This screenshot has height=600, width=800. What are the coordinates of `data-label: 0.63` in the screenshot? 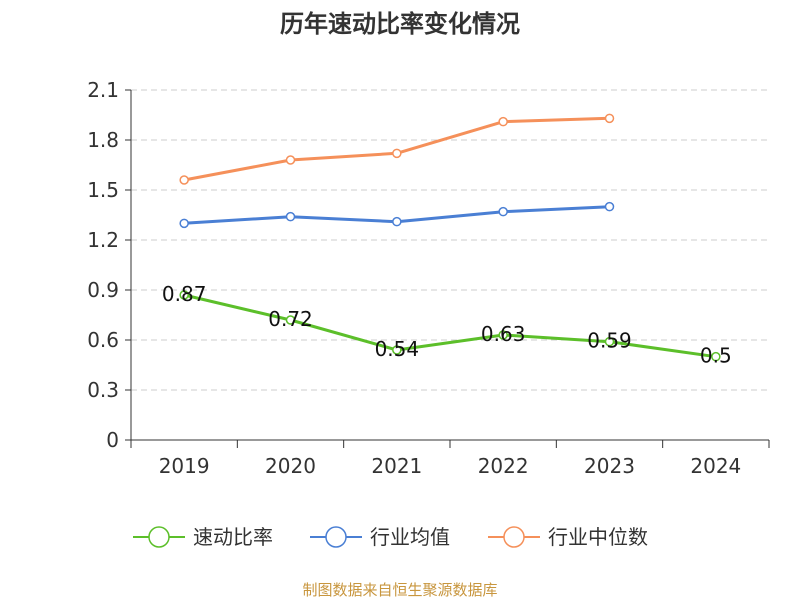 It's located at (503, 334).